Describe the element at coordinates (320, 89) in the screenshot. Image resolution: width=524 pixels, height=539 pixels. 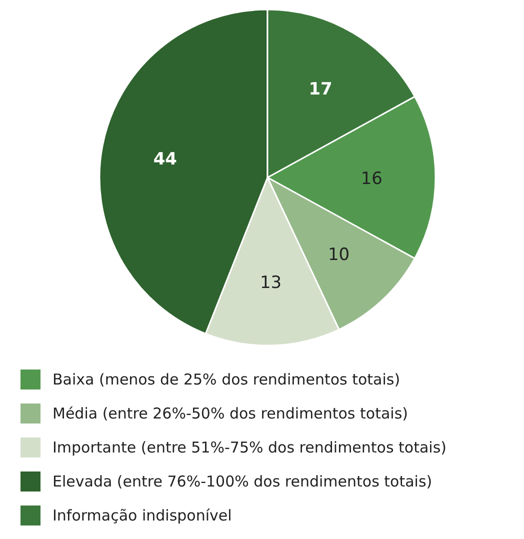
I see `data-label: 17` at that location.